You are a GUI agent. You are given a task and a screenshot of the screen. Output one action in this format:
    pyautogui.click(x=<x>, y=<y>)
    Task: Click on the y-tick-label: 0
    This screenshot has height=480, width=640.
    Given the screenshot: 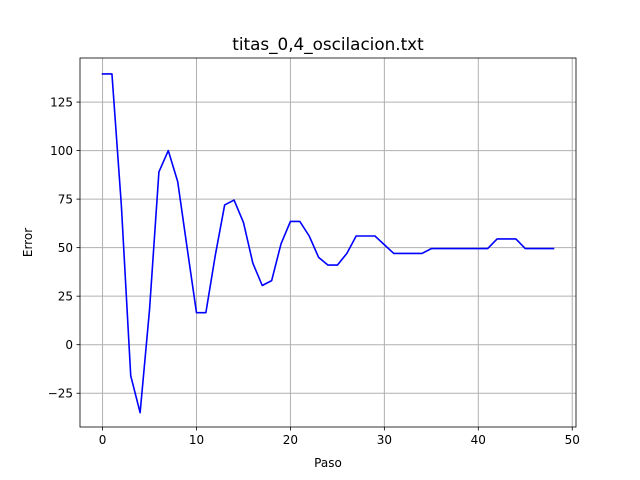 What is the action you would take?
    pyautogui.click(x=69, y=345)
    